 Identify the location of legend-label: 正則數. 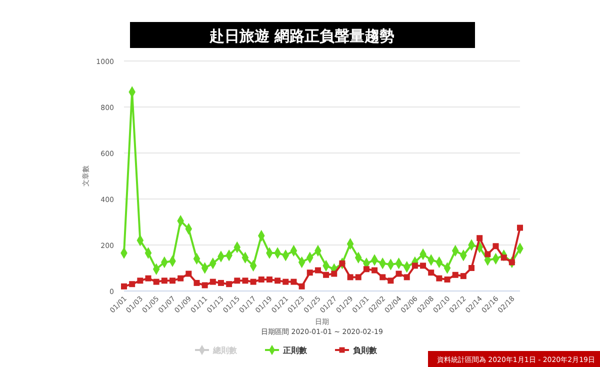
(295, 350).